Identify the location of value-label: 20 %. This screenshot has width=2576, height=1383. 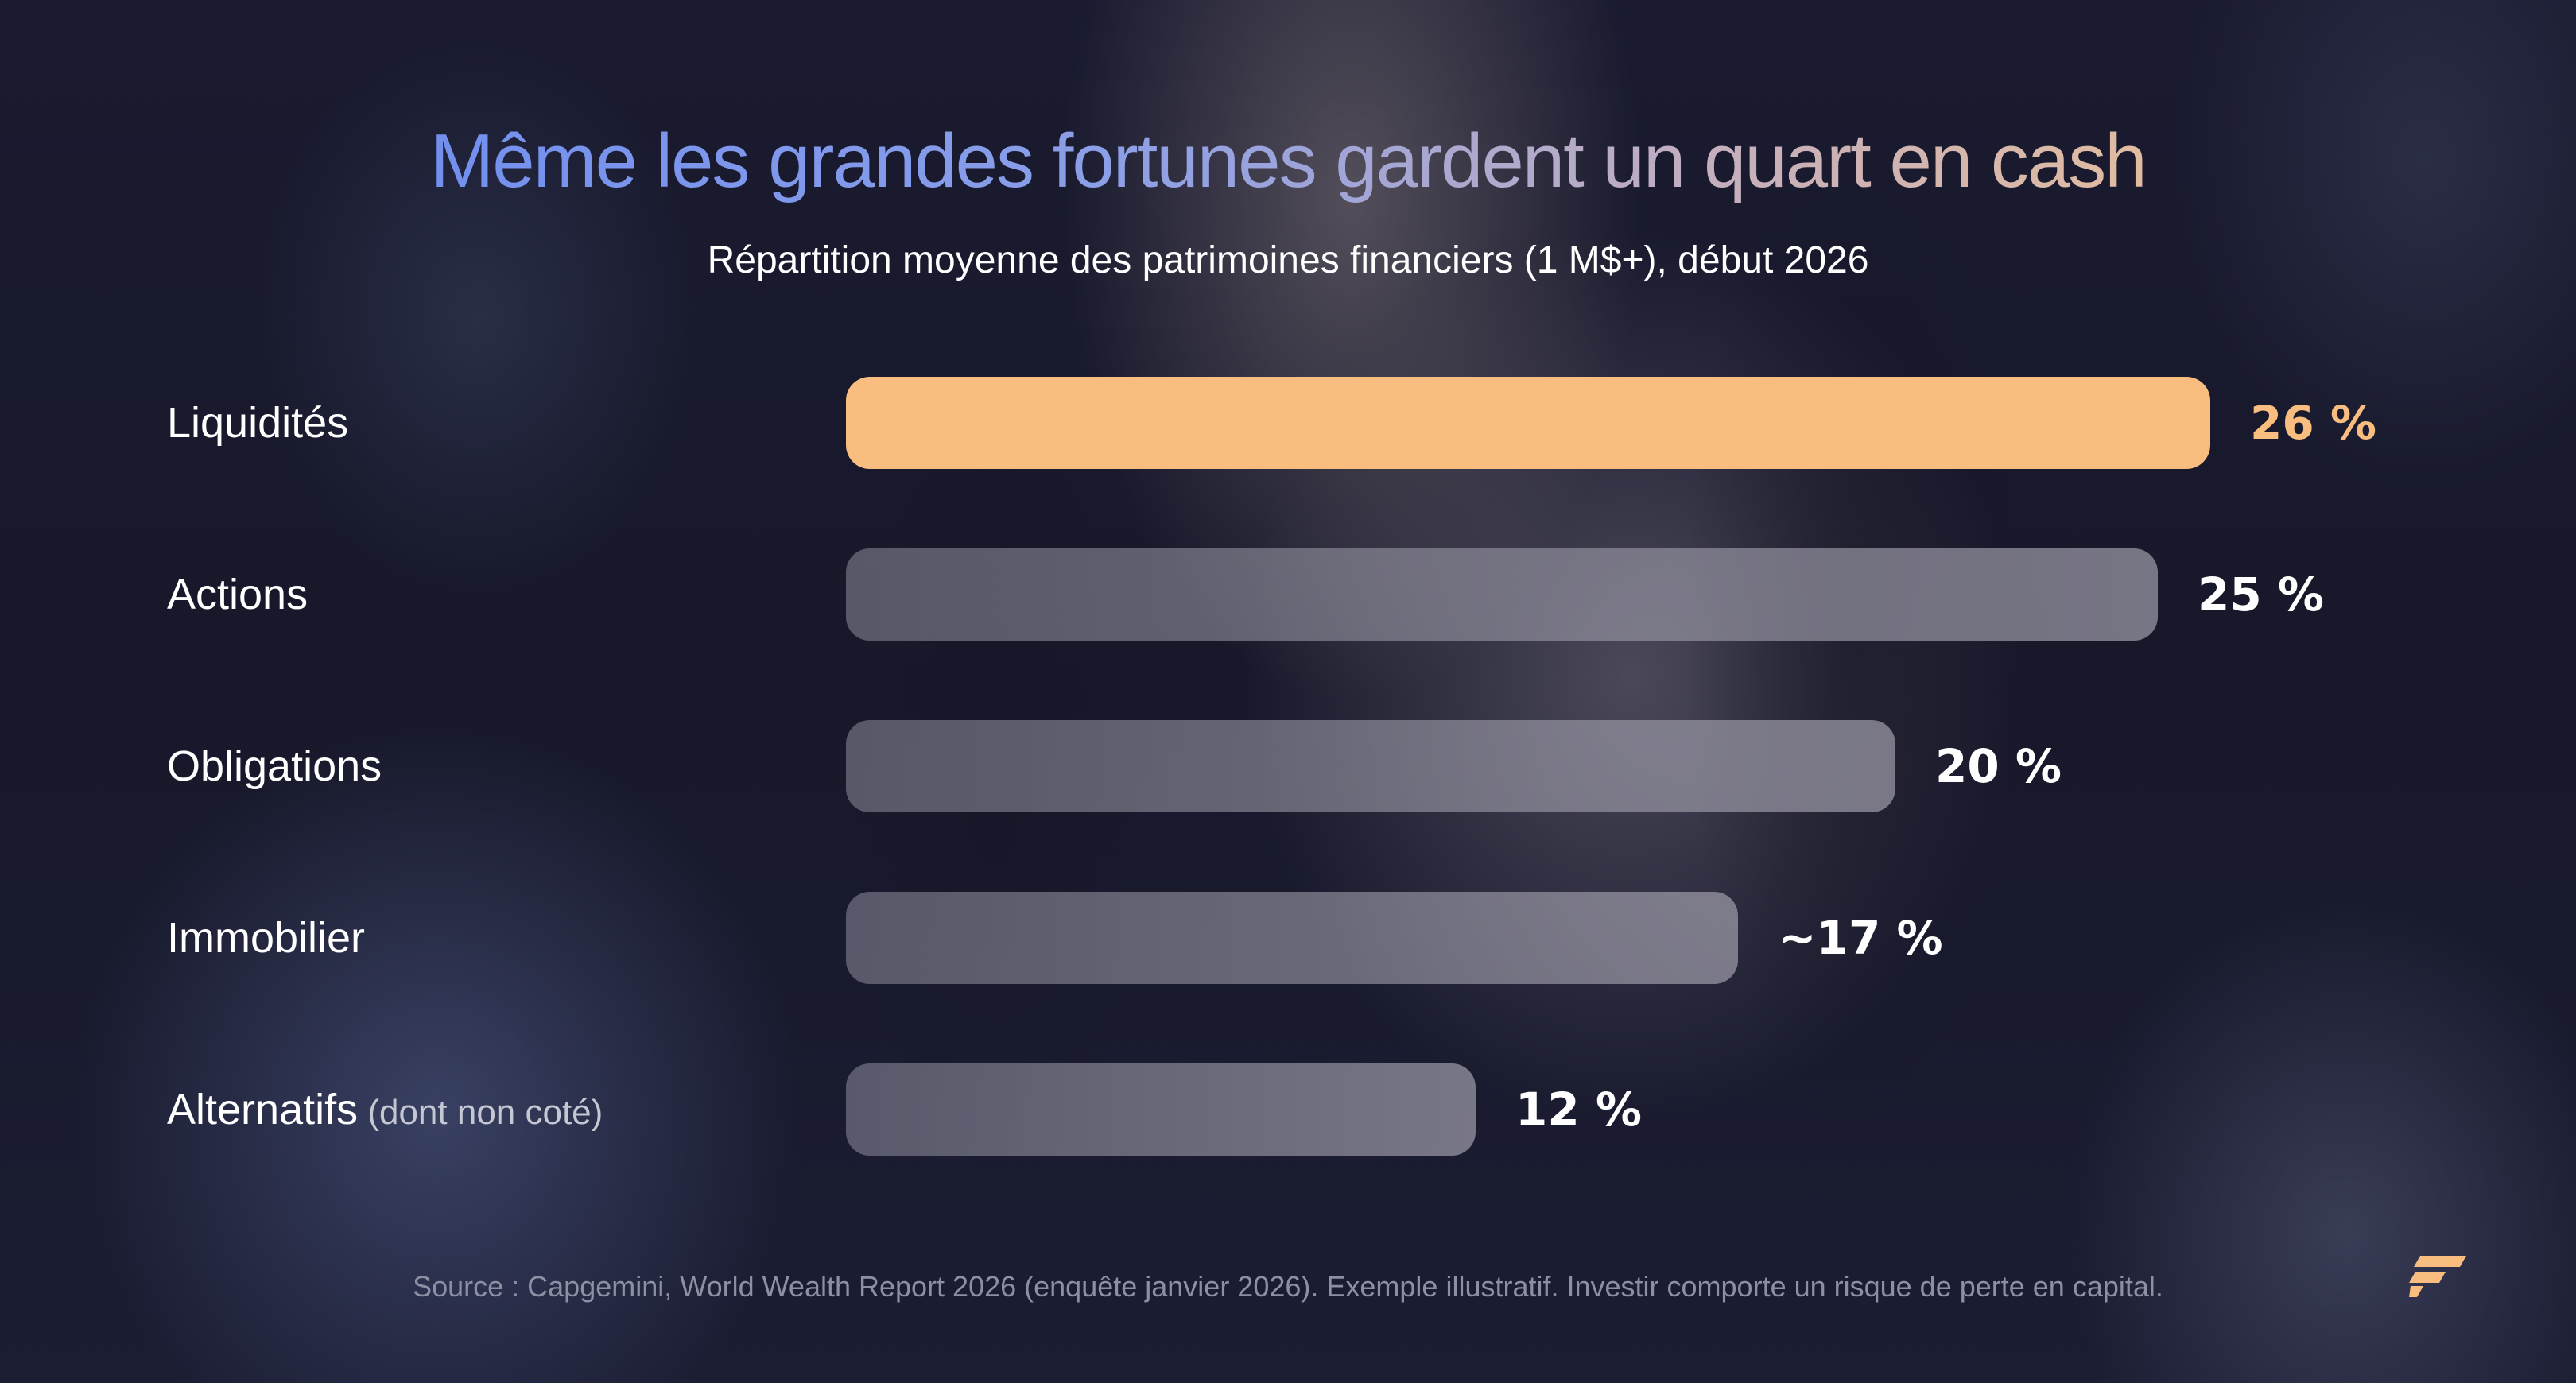
(1999, 766).